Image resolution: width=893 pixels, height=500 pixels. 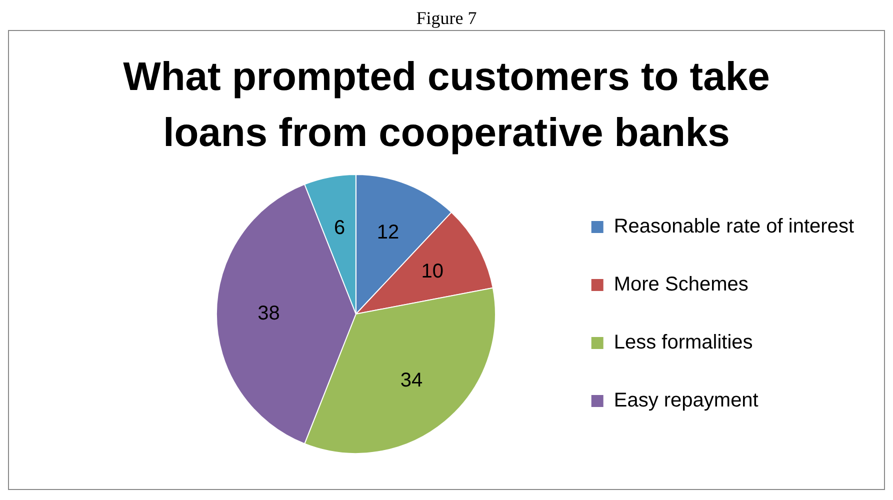 I want to click on data-label: 12, so click(x=388, y=232).